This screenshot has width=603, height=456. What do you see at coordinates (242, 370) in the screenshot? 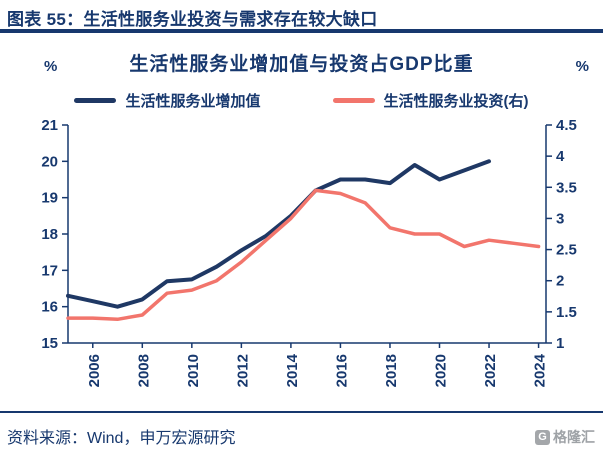
I see `svg-text: 2012` at bounding box center [242, 370].